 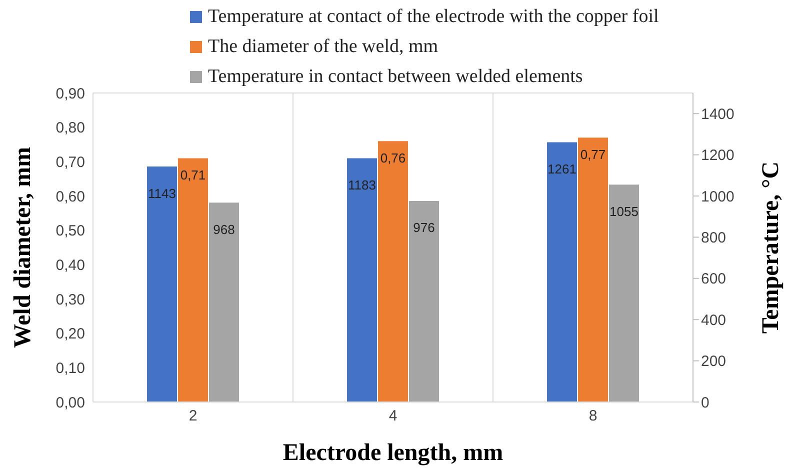 What do you see at coordinates (70, 368) in the screenshot?
I see `y-tick-label: 0,10` at bounding box center [70, 368].